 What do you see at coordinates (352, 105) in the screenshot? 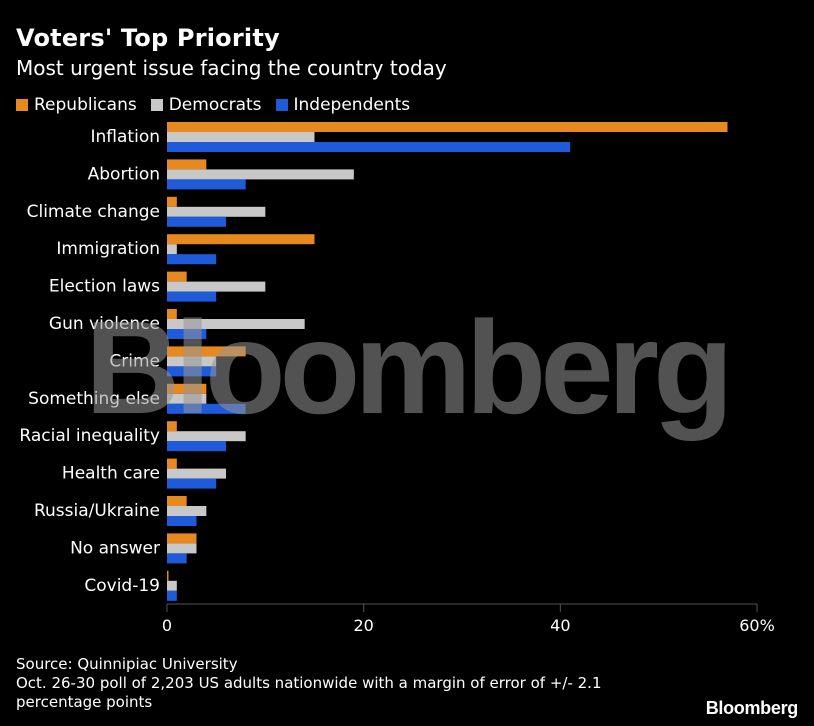
I see `legend-label-independents: Independents` at bounding box center [352, 105].